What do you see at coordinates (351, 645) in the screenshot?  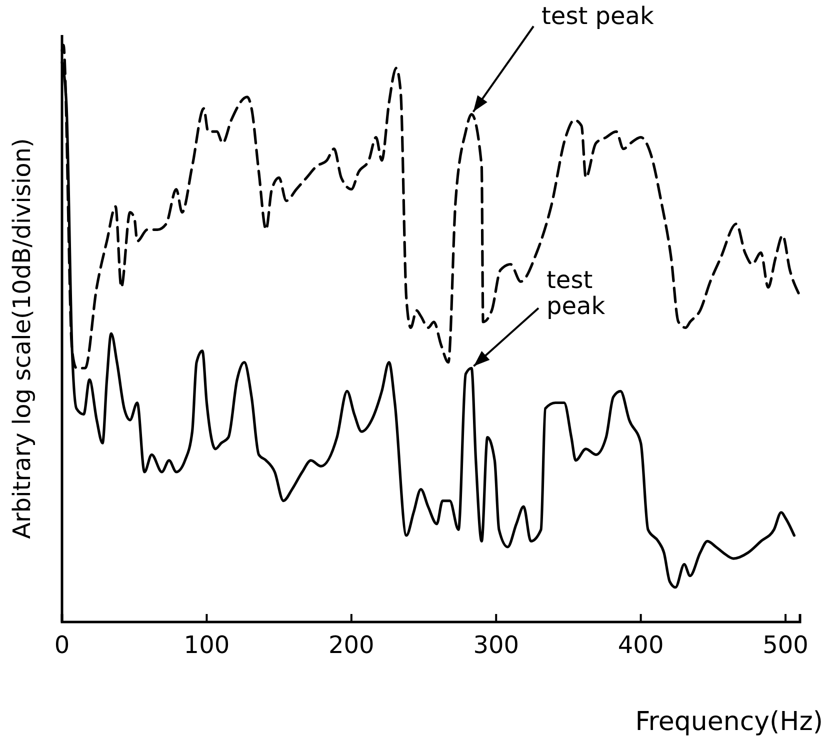 I see `x-tick-label: 200` at bounding box center [351, 645].